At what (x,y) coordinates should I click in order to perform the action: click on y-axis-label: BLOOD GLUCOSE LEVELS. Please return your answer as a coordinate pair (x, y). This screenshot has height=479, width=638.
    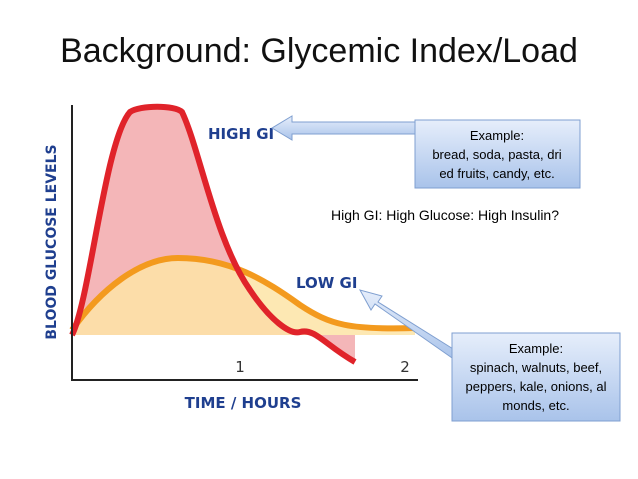
    Looking at the image, I should click on (52, 241).